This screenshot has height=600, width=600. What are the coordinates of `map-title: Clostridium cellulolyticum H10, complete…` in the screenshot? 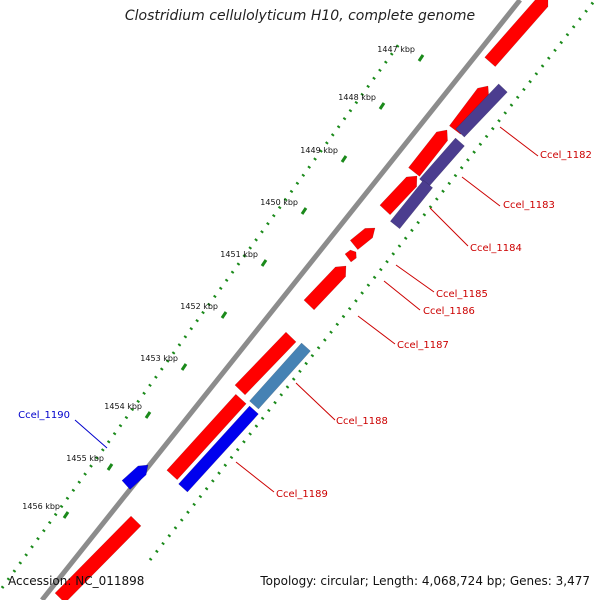 It's located at (300, 16).